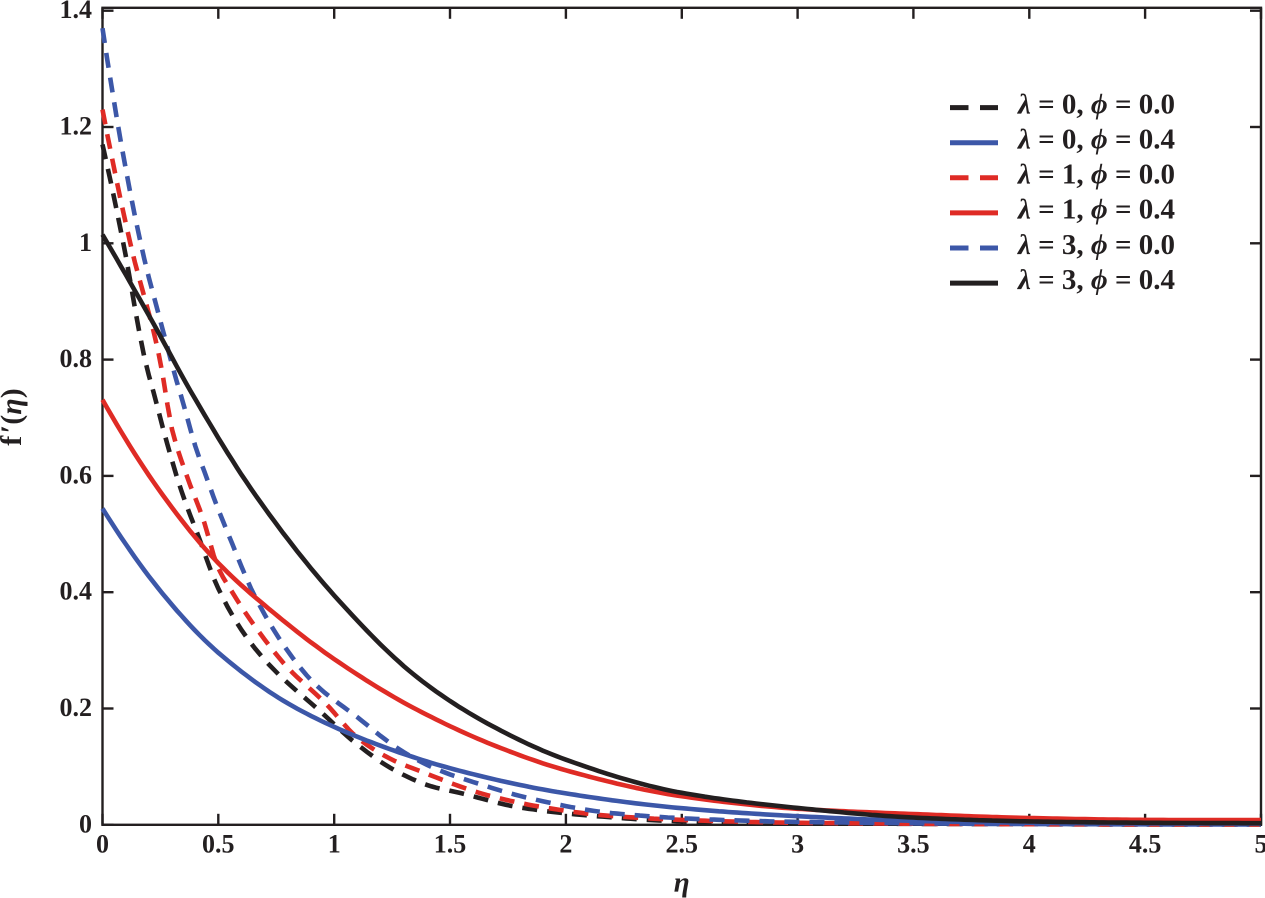  What do you see at coordinates (1029, 843) in the screenshot?
I see `svg-text: 4` at bounding box center [1029, 843].